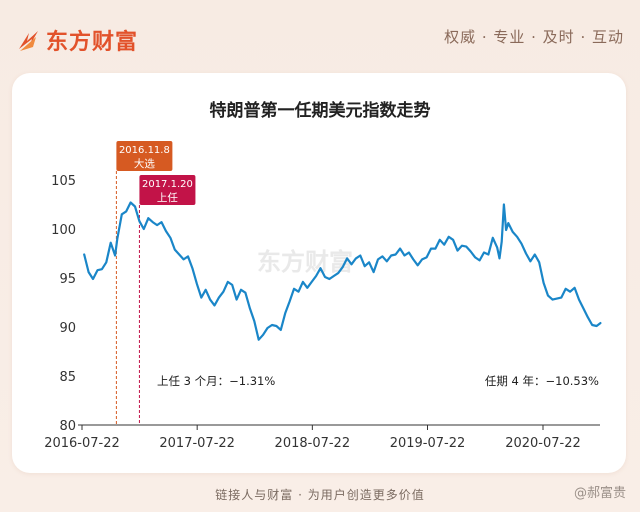  What do you see at coordinates (599, 493) in the screenshot?
I see `author-watermark: @郝富贵` at bounding box center [599, 493].